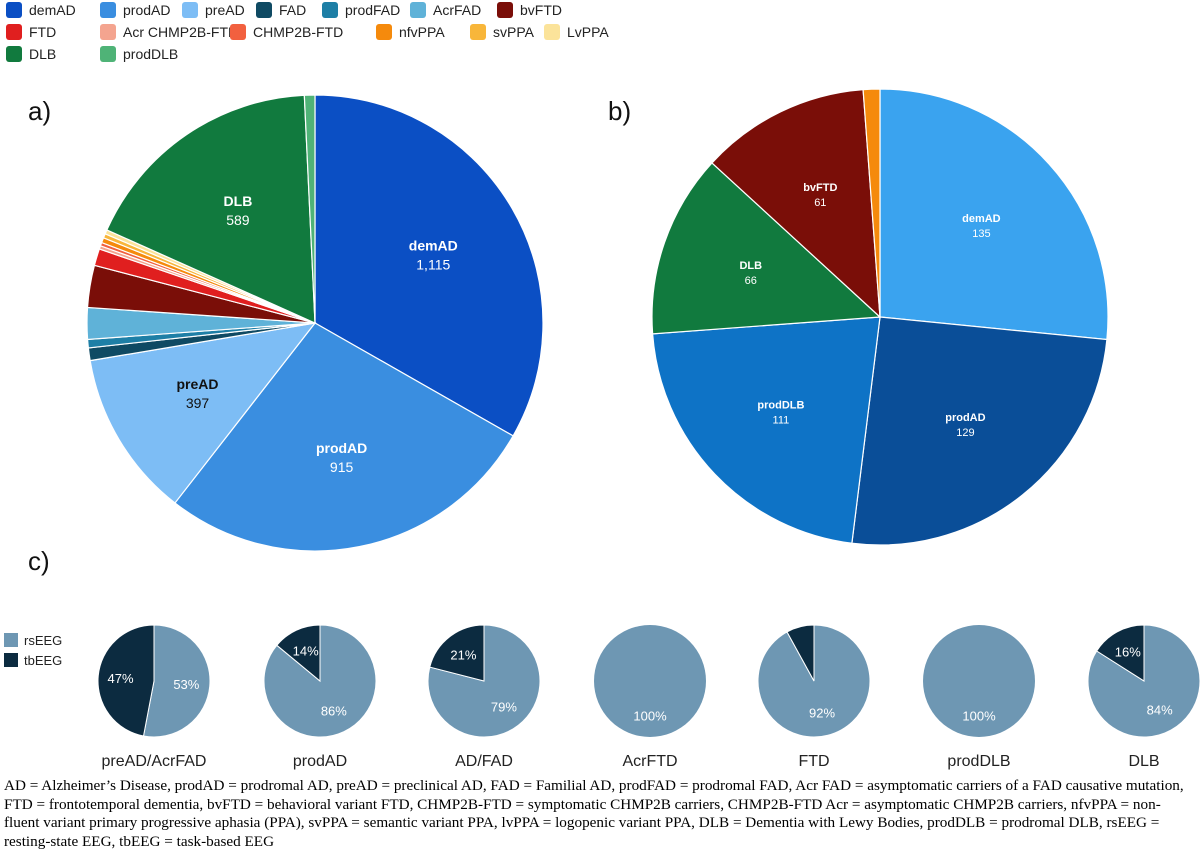 Image resolution: width=1200 pixels, height=864 pixels. I want to click on legend-item: svPPA, so click(502, 32).